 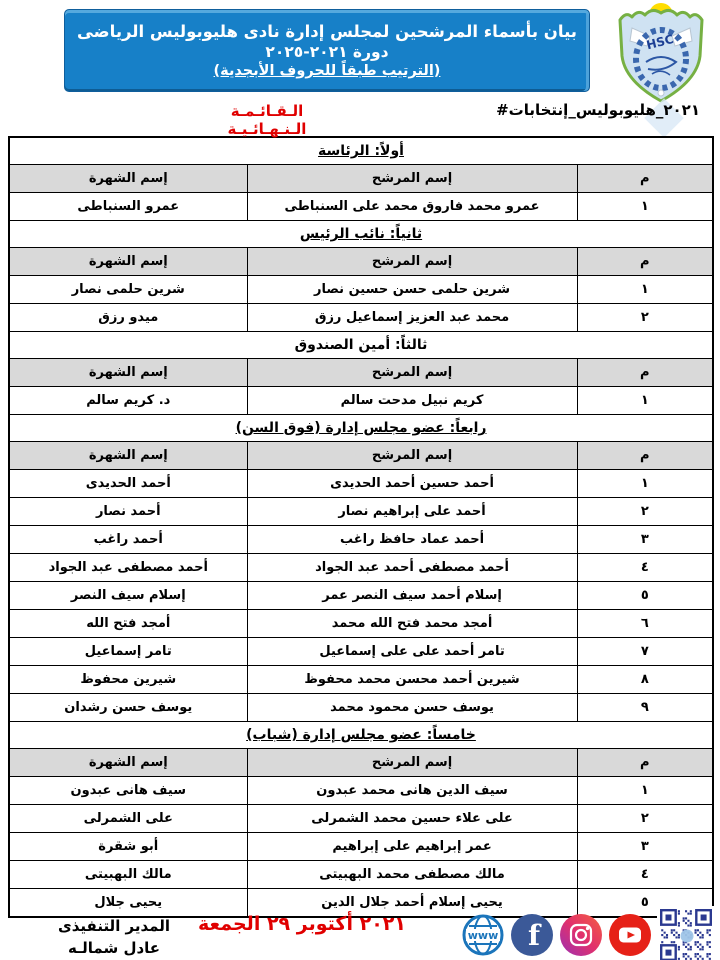 What do you see at coordinates (361, 874) in the screenshot?
I see `candidate-row: ٤ مالك مصطفى محمد البهبيتى مالك البهبيتى` at bounding box center [361, 874].